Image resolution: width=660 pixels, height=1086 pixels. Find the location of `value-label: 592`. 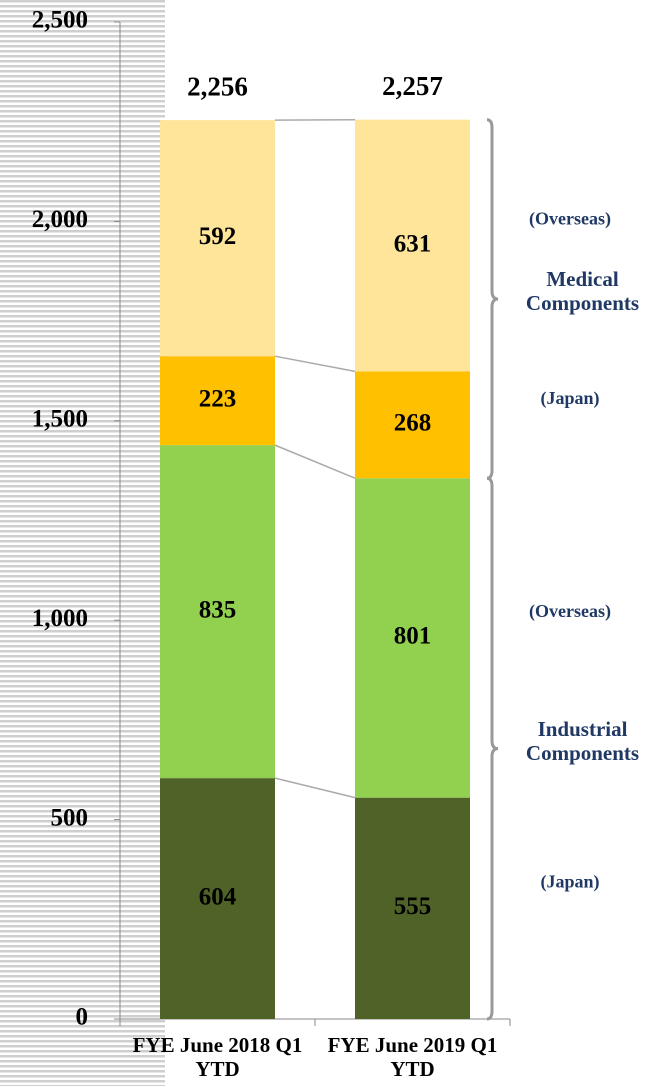

value-label: 592 is located at coordinates (218, 236).